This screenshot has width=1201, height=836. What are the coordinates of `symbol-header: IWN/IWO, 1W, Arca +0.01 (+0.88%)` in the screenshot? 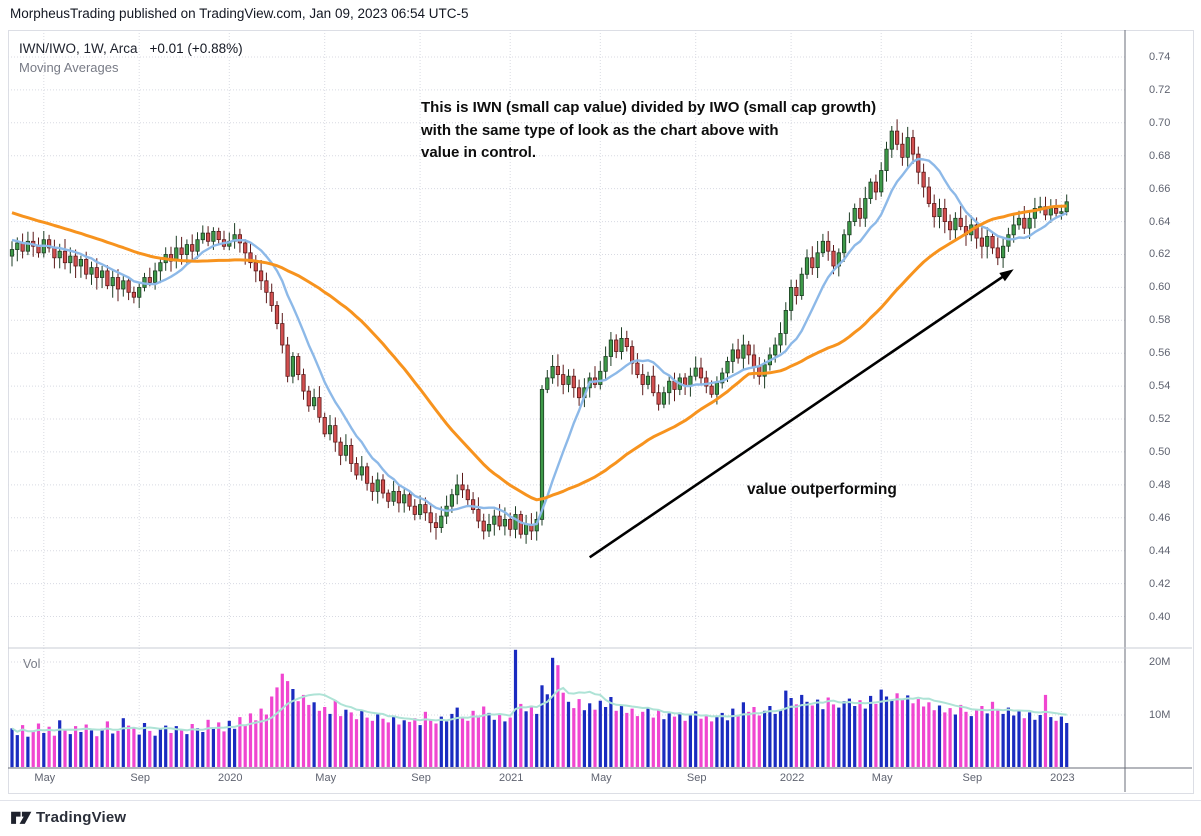 It's located at (131, 48).